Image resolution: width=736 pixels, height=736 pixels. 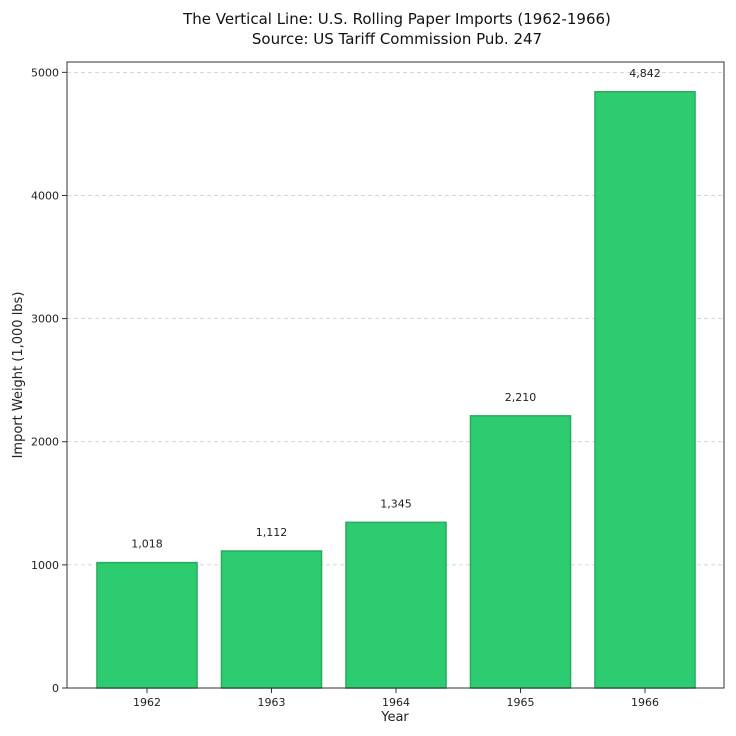 What do you see at coordinates (45, 442) in the screenshot?
I see `y-tick-label: 2000` at bounding box center [45, 442].